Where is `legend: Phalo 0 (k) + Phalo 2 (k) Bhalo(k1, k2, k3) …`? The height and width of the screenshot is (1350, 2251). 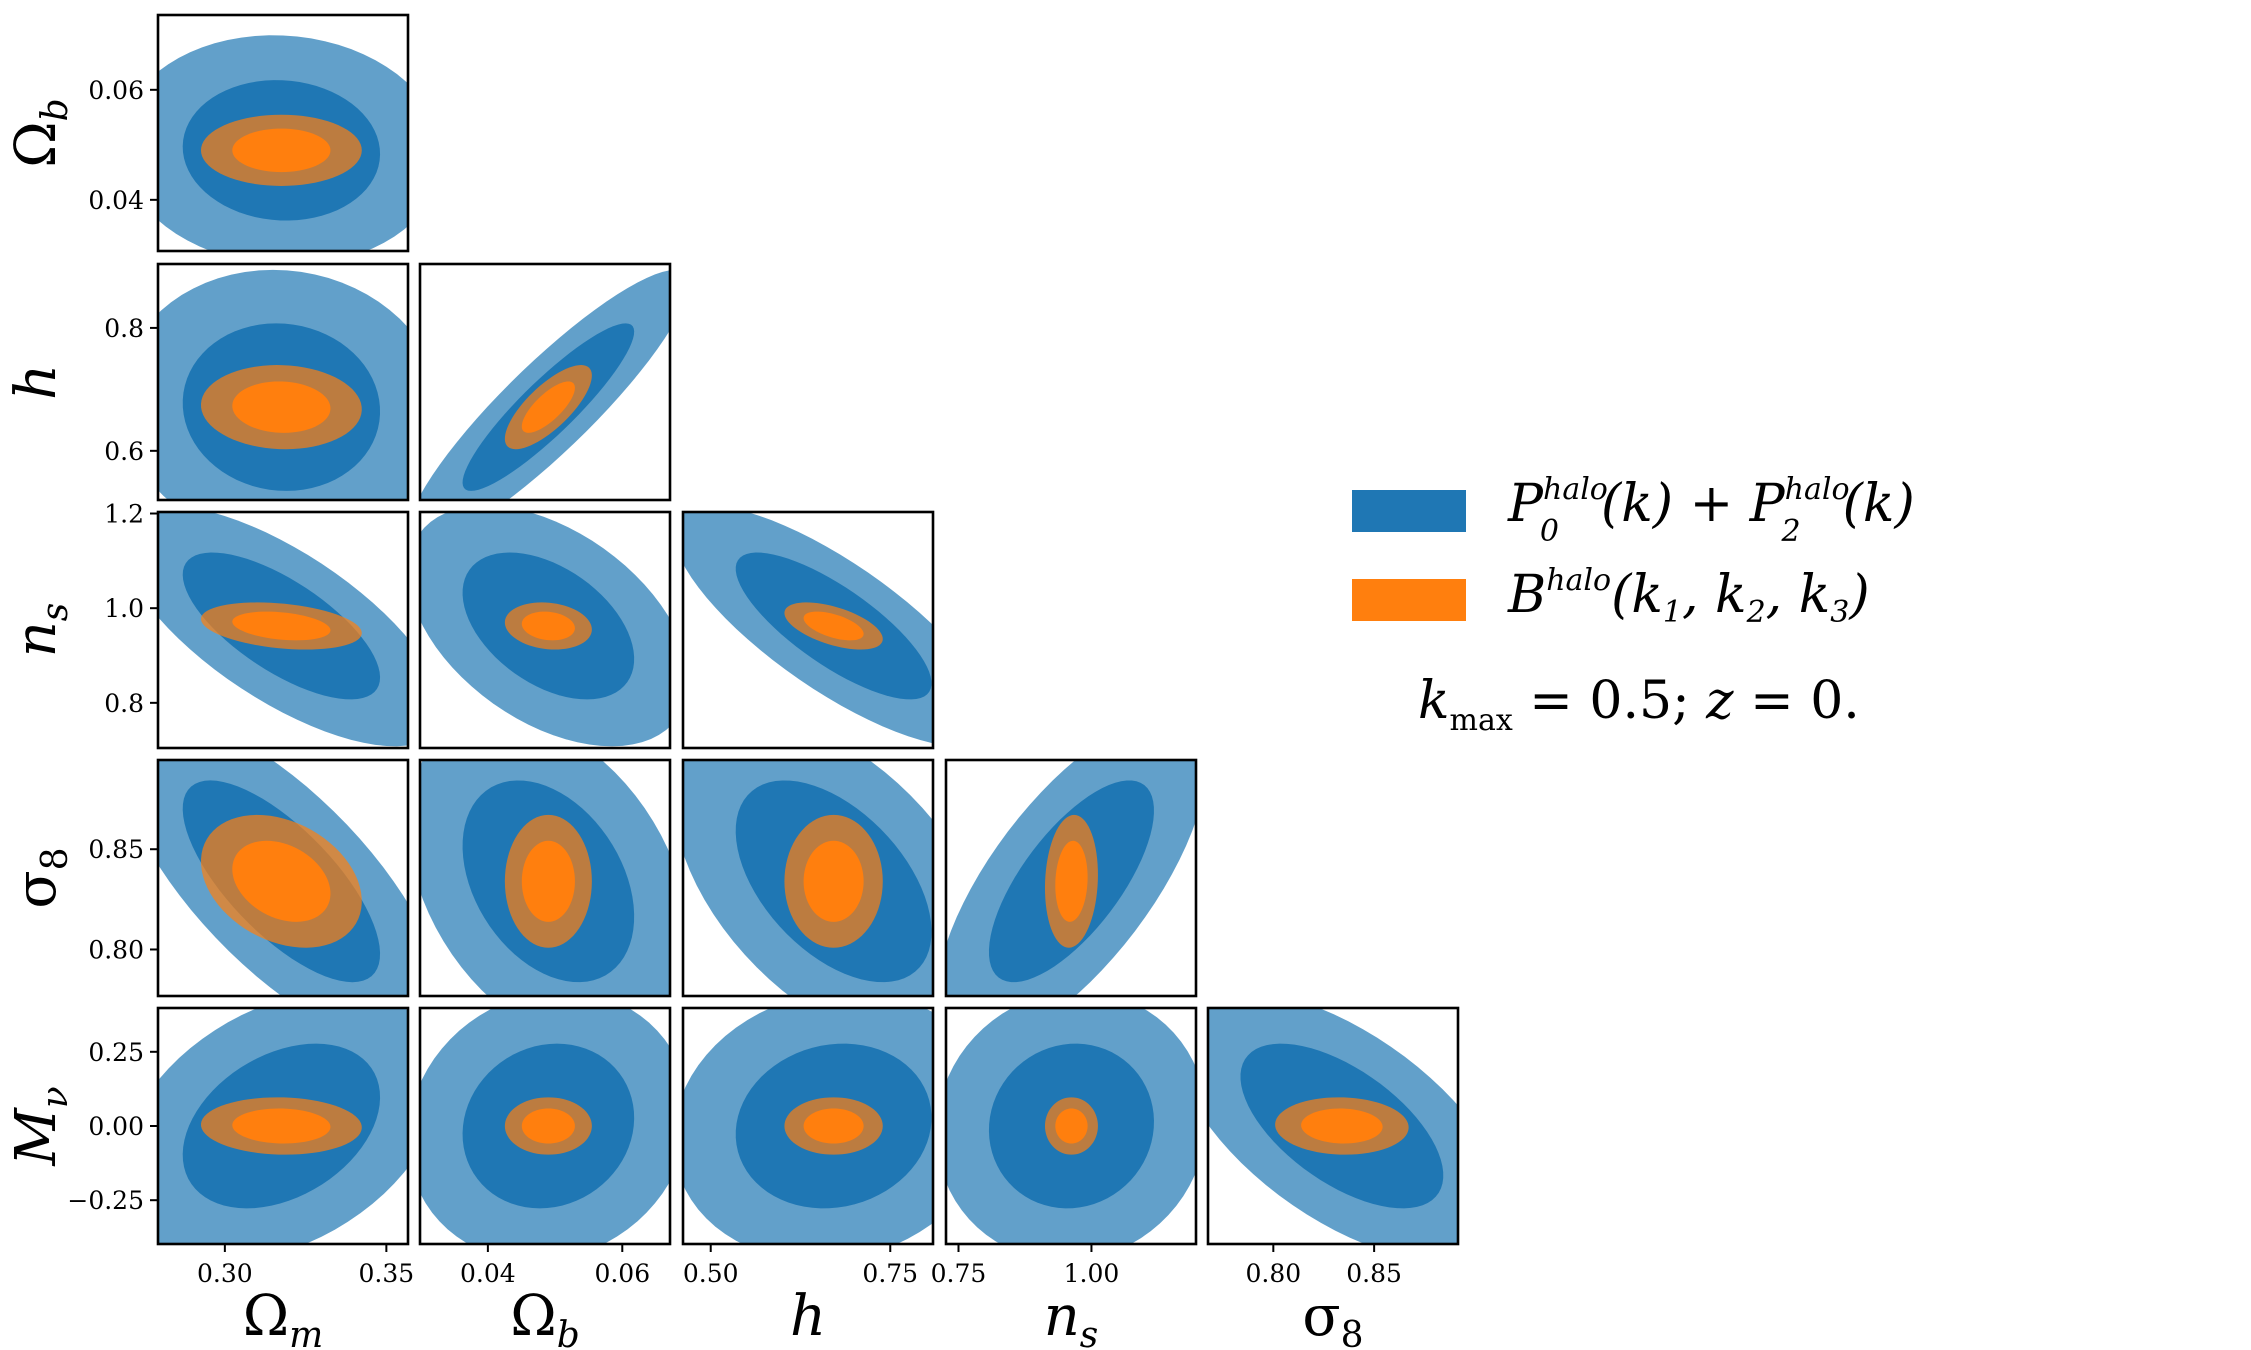 legend: Phalo 0 (k) + Phalo 2 (k) Bhalo(k1, k2, k3) … is located at coordinates (1633, 605).